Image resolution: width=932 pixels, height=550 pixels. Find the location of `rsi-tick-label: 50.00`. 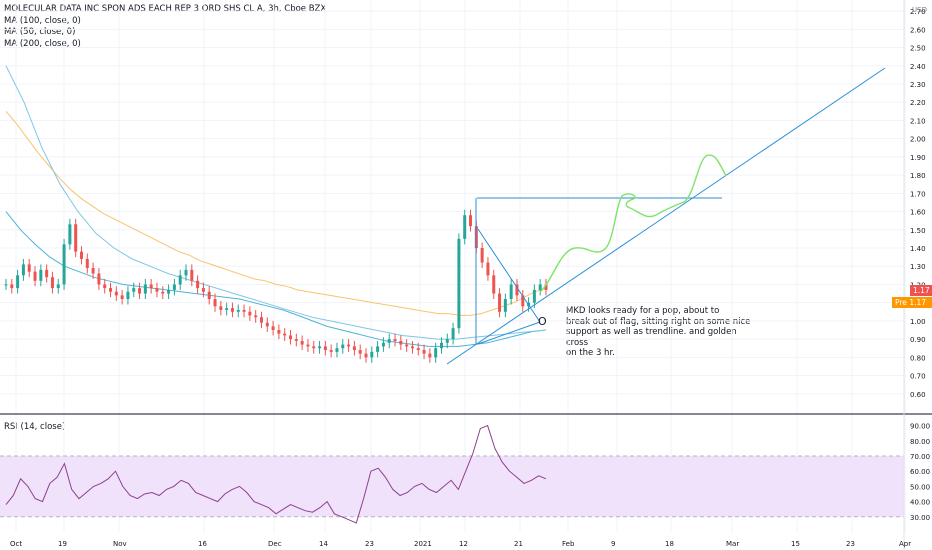

rsi-tick-label: 50.00 is located at coordinates (920, 487).